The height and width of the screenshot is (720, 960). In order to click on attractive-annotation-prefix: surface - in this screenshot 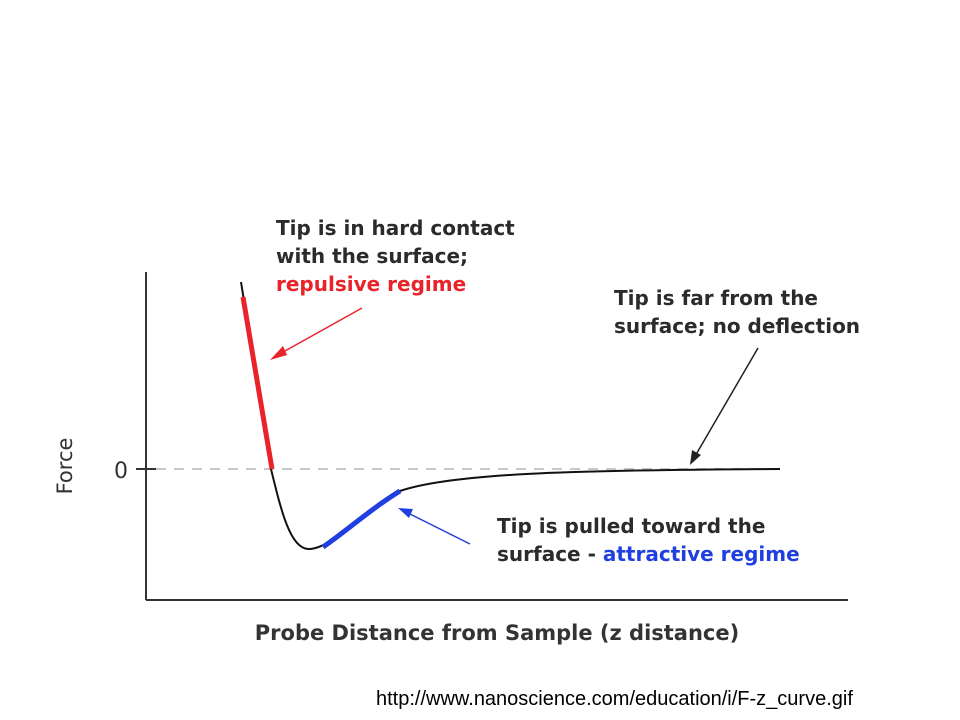, I will do `click(550, 554)`.